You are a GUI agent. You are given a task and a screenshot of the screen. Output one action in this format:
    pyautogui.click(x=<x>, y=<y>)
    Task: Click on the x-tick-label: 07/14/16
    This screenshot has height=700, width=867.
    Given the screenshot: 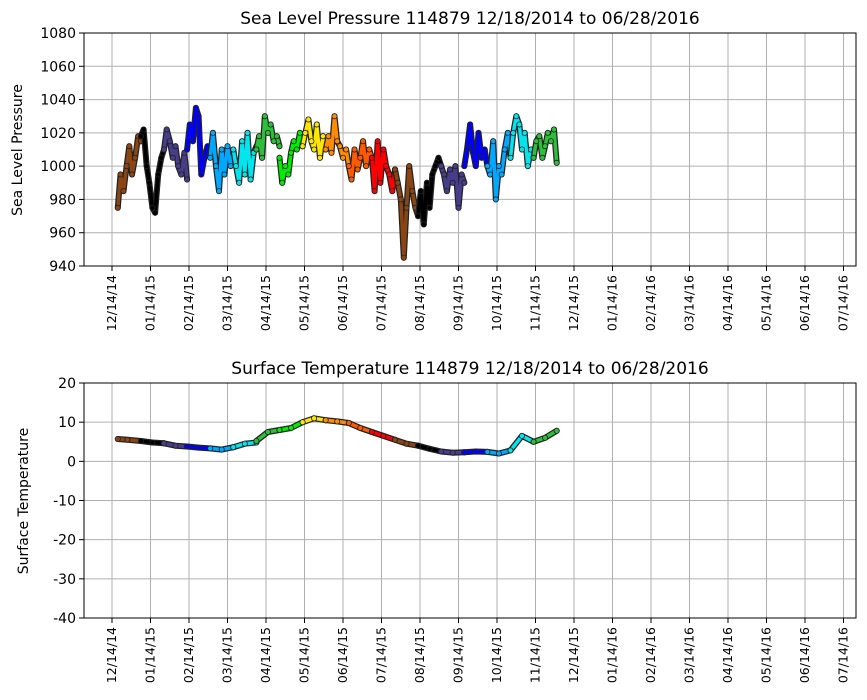 What is the action you would take?
    pyautogui.click(x=843, y=303)
    